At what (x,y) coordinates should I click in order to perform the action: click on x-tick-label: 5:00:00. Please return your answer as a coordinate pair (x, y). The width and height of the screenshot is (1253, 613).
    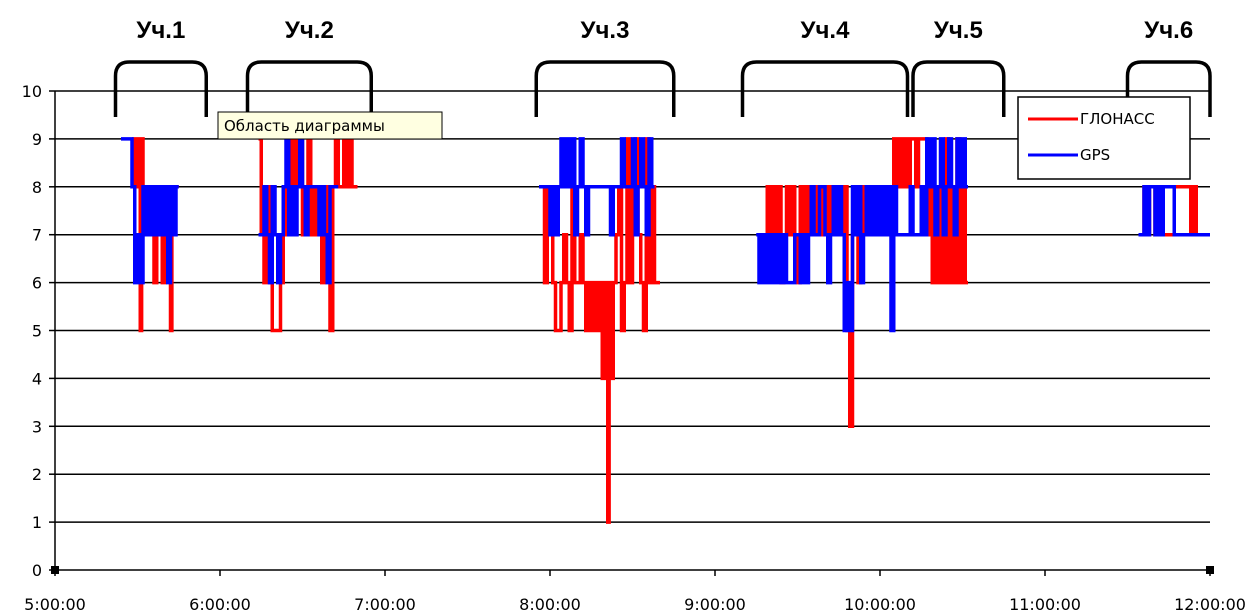
    Looking at the image, I should click on (55, 604).